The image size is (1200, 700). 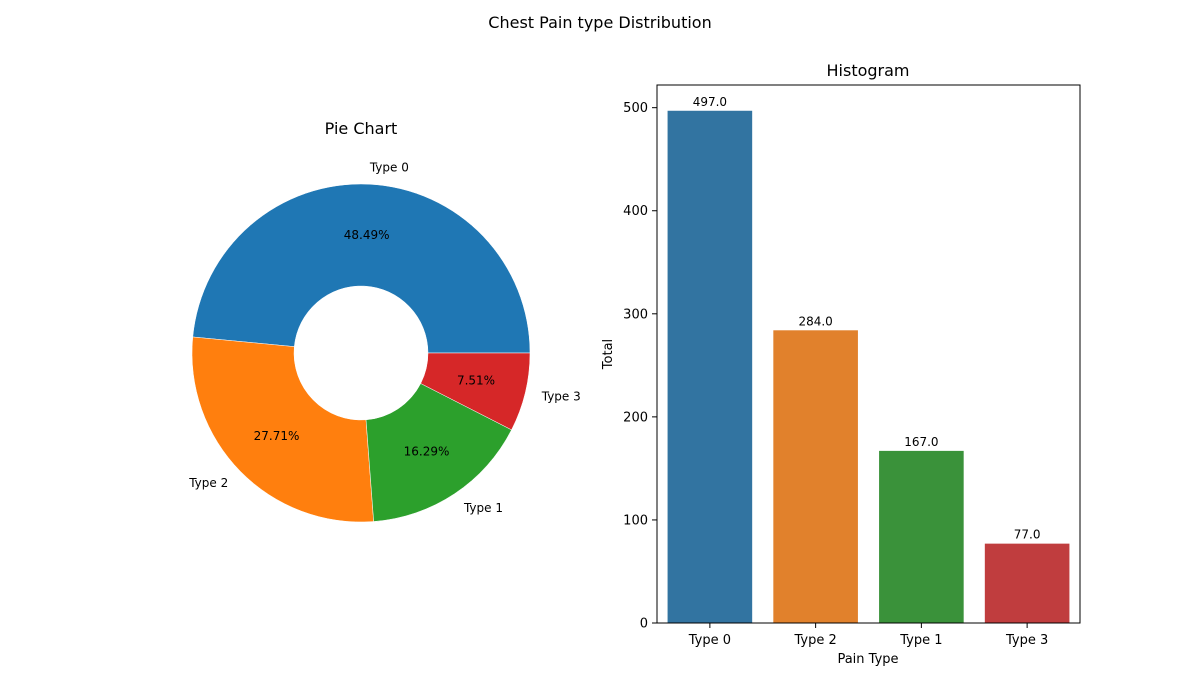 What do you see at coordinates (921, 442) in the screenshot?
I see `bar-value-label-type-1: 167.0` at bounding box center [921, 442].